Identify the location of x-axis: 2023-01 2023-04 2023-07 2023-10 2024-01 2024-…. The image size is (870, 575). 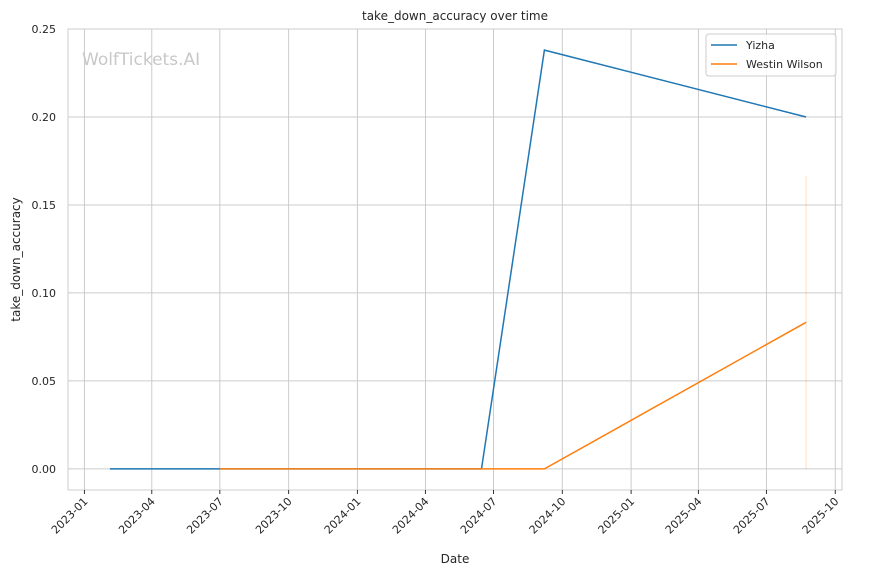
(445, 513).